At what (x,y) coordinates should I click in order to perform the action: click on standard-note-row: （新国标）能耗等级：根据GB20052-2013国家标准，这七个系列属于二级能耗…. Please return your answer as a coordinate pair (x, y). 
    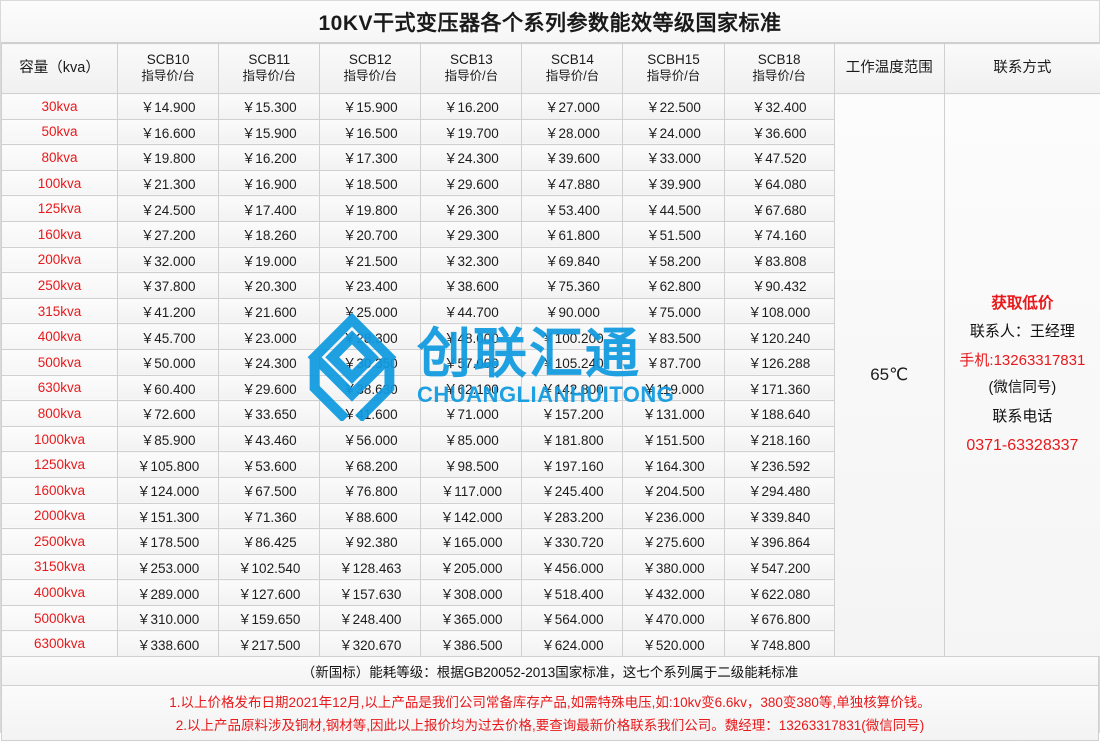
    Looking at the image, I should click on (550, 671).